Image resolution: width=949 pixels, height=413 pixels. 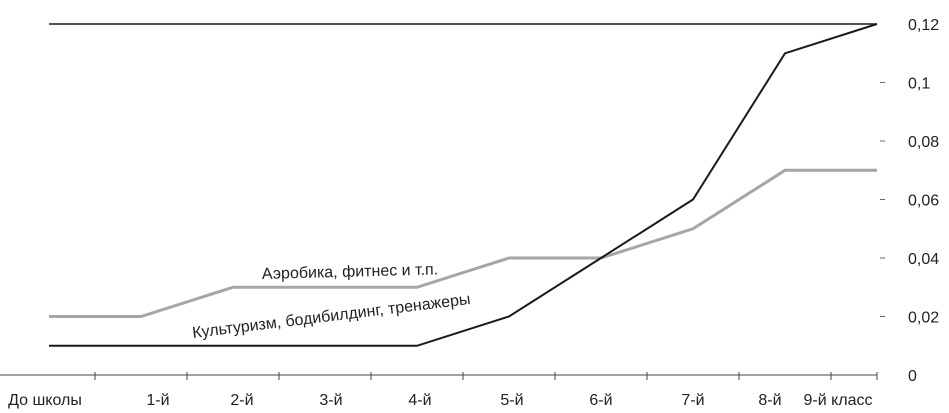 I want to click on x-tick-label: 8-й, so click(x=769, y=400).